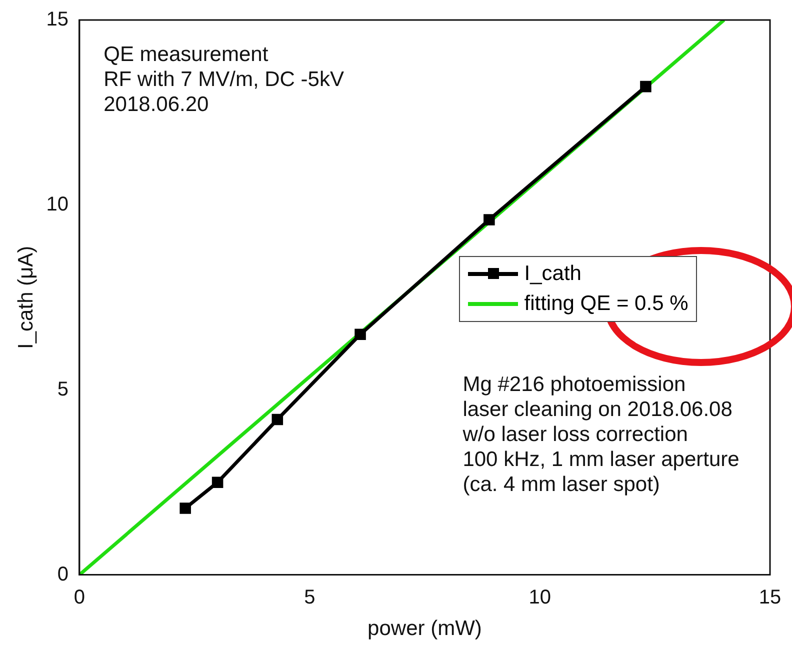 The image size is (792, 650). What do you see at coordinates (62, 574) in the screenshot?
I see `y-tick-label: 0` at bounding box center [62, 574].